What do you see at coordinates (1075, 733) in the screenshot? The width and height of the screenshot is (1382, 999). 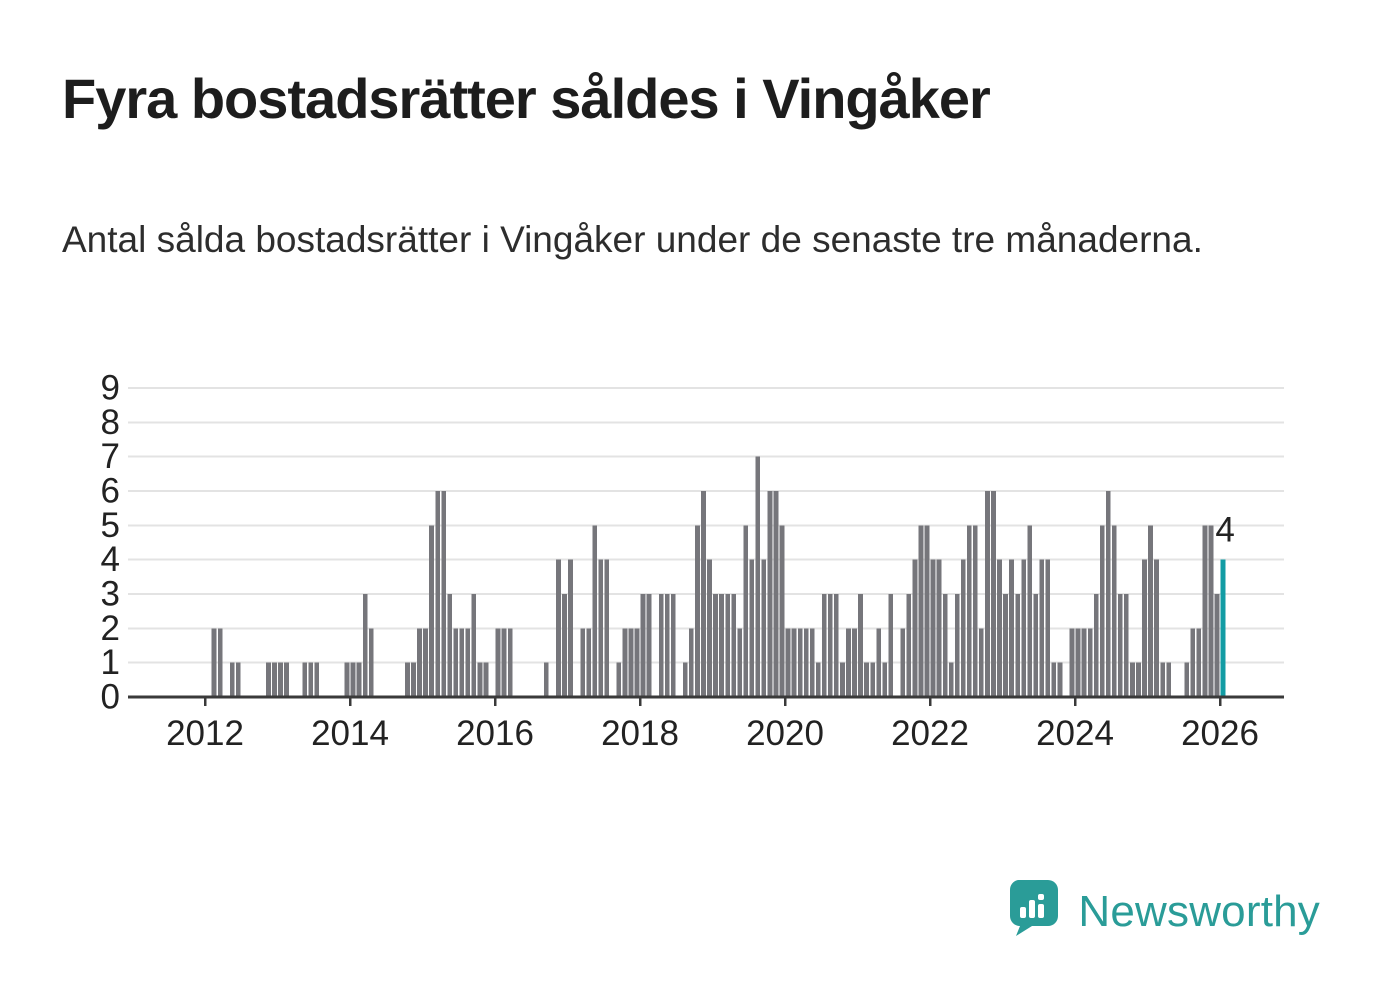 I see `x-tick-label: 2024` at bounding box center [1075, 733].